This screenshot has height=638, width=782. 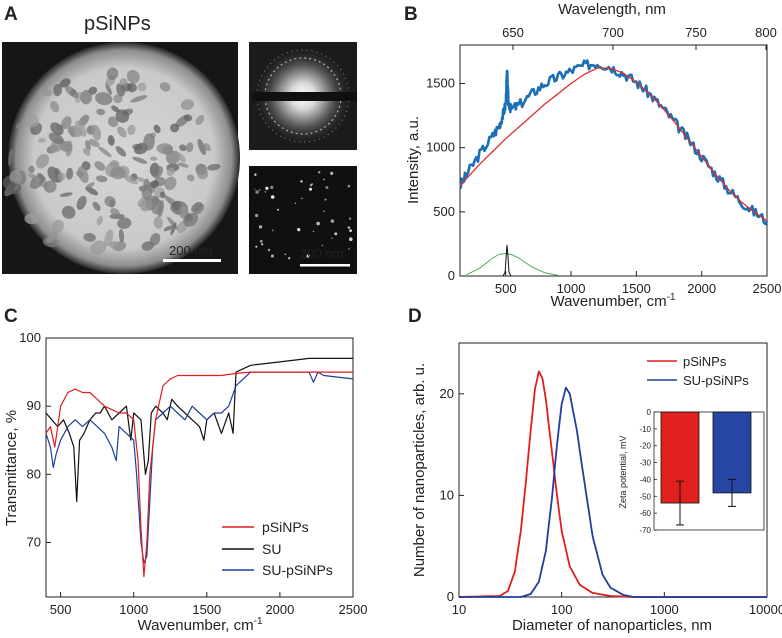 I want to click on chart-c-y-tick-label: 70, so click(x=34, y=541).